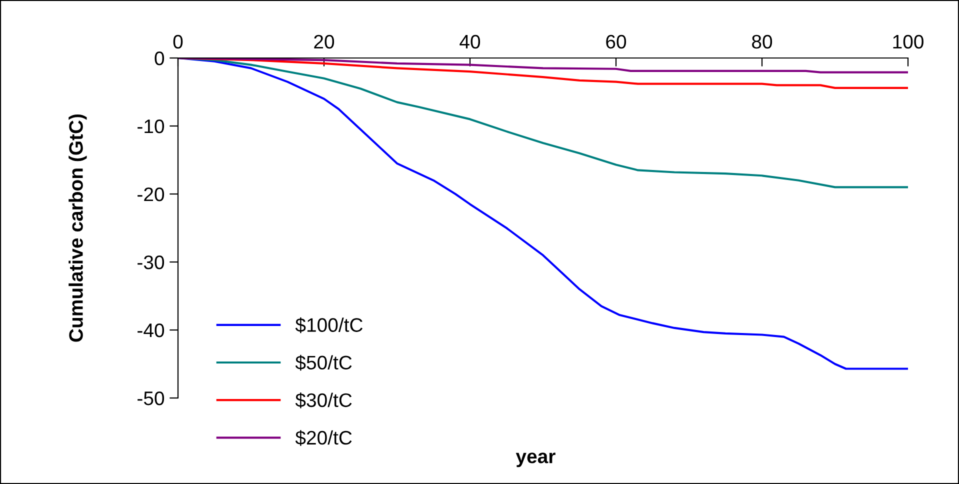 The height and width of the screenshot is (484, 959). What do you see at coordinates (536, 460) in the screenshot?
I see `x-axis-title: year` at bounding box center [536, 460].